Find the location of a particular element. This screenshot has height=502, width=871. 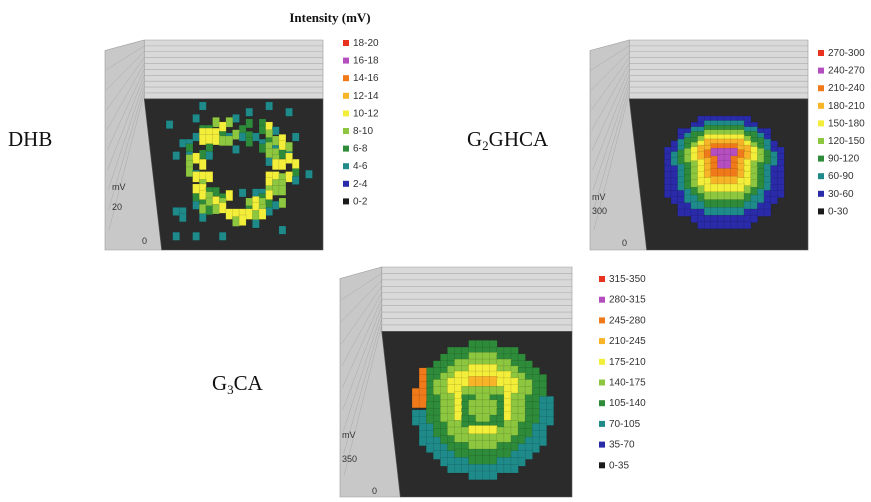

sample-label: DHB is located at coordinates (30, 139).